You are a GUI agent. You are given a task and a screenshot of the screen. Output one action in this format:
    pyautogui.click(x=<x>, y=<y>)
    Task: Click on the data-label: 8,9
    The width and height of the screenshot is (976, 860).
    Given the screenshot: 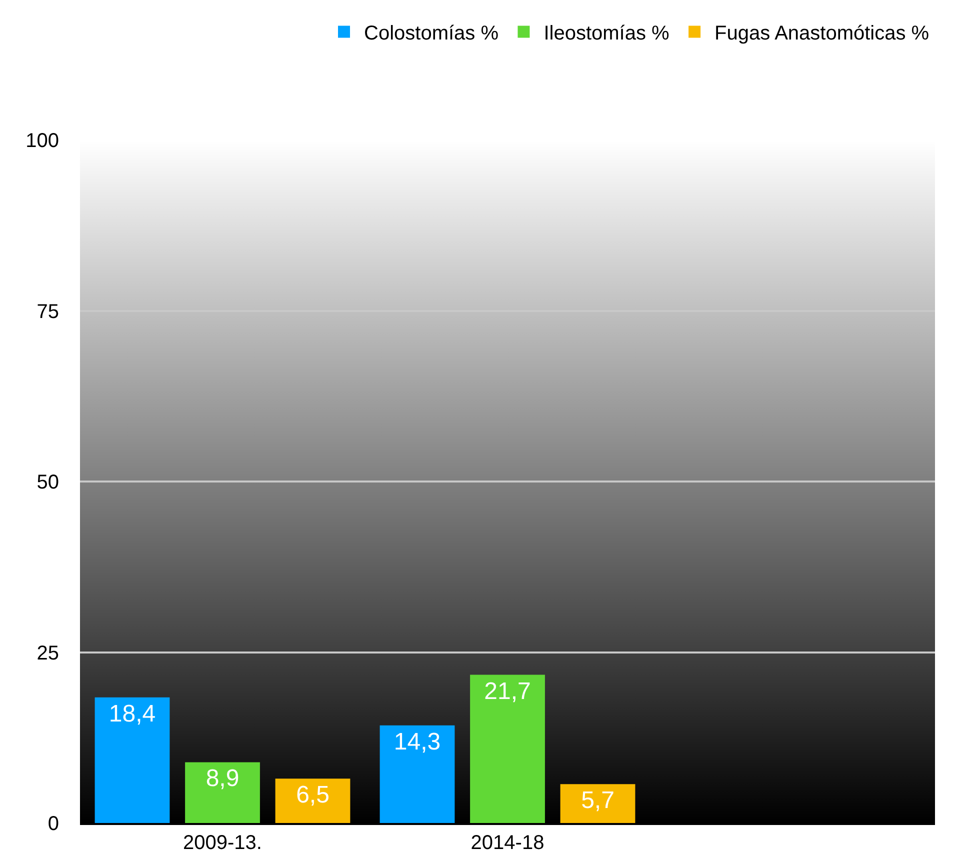 What is the action you would take?
    pyautogui.click(x=223, y=778)
    